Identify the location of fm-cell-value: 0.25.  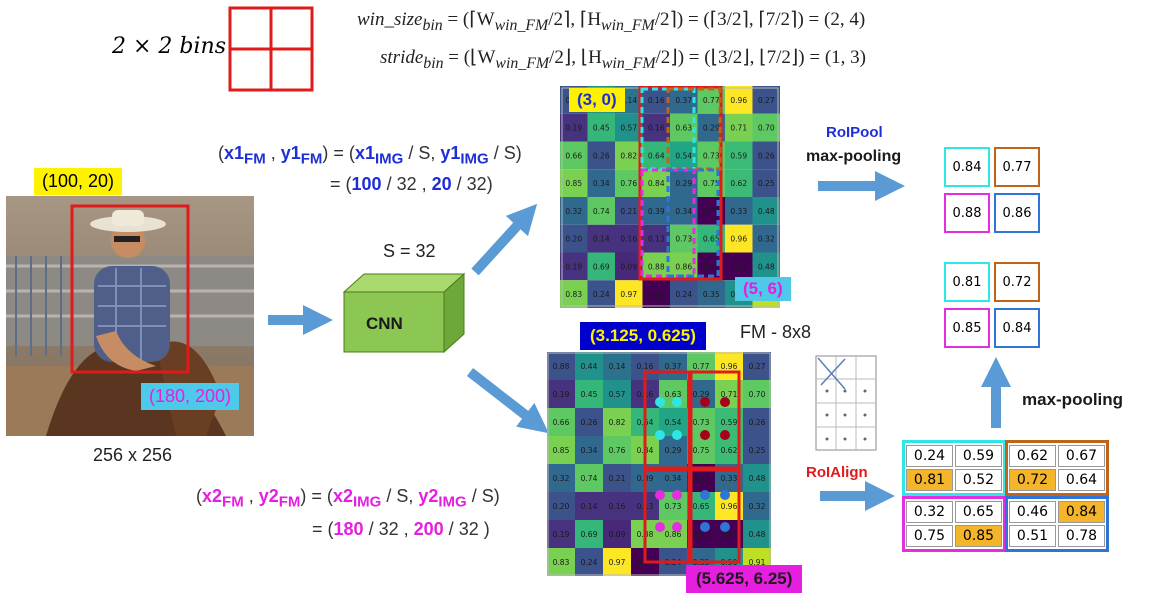
(757, 450).